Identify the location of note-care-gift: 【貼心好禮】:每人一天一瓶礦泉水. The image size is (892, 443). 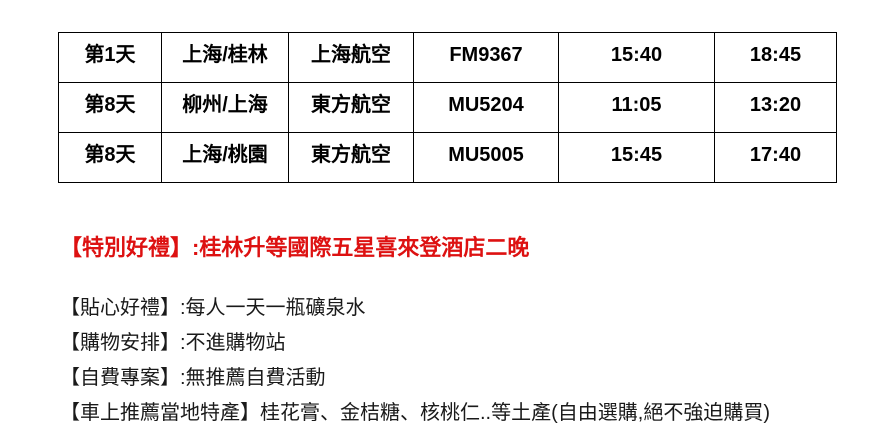
(213, 308).